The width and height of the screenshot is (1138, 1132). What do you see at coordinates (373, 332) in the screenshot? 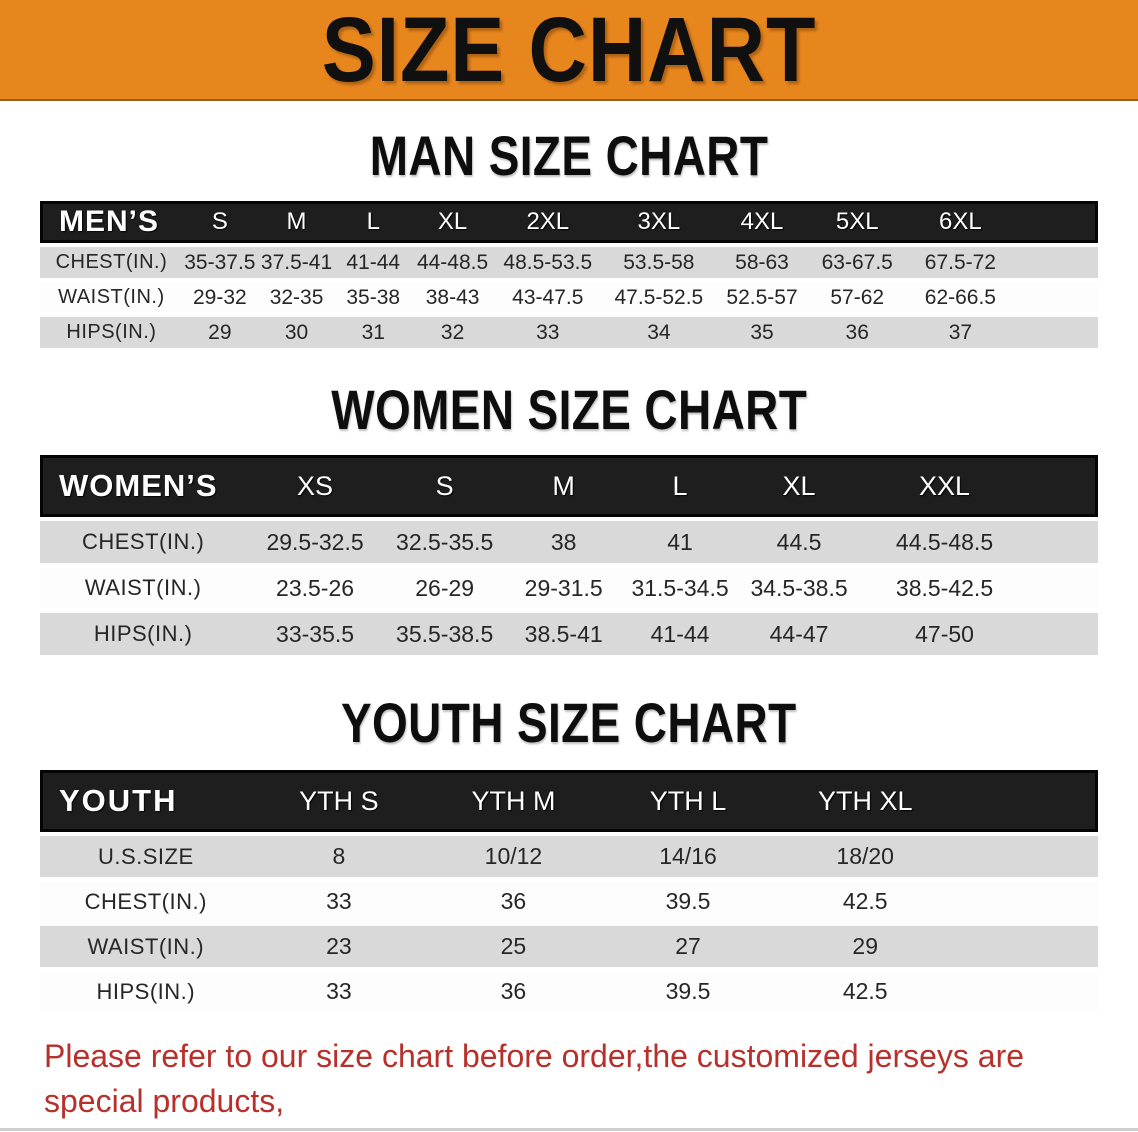
I see `table-cell: 31` at bounding box center [373, 332].